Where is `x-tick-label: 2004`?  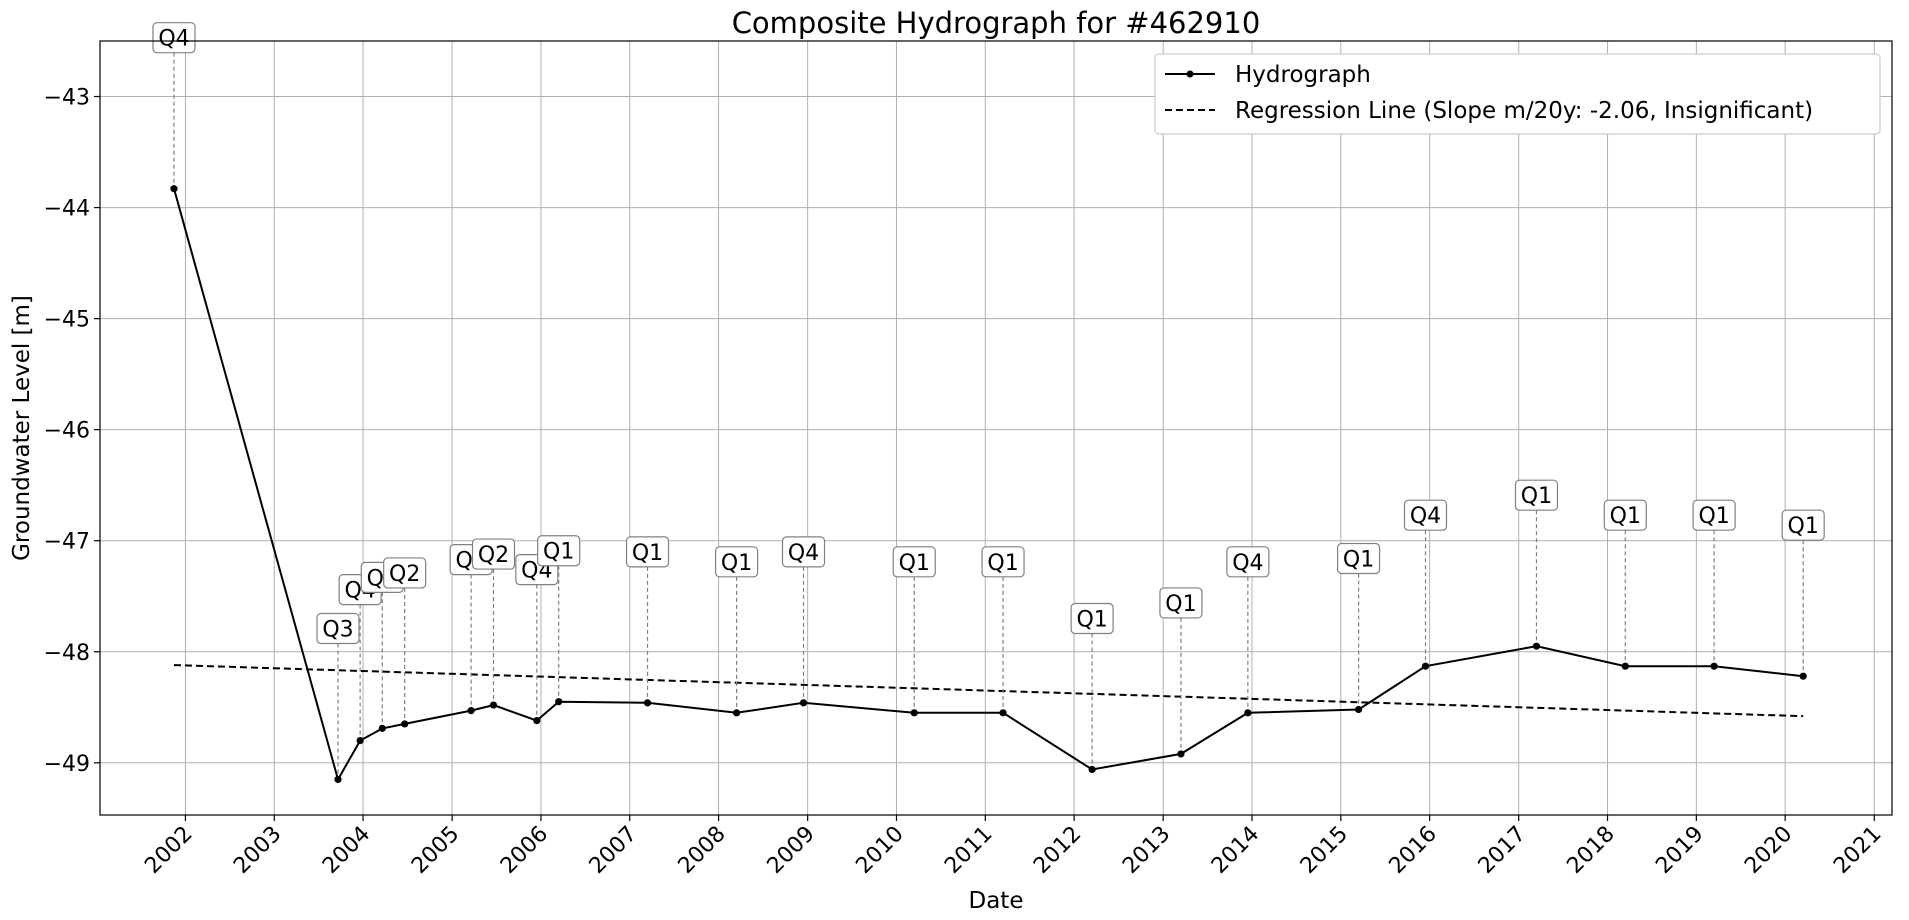
x-tick-label: 2004 is located at coordinates (346, 850).